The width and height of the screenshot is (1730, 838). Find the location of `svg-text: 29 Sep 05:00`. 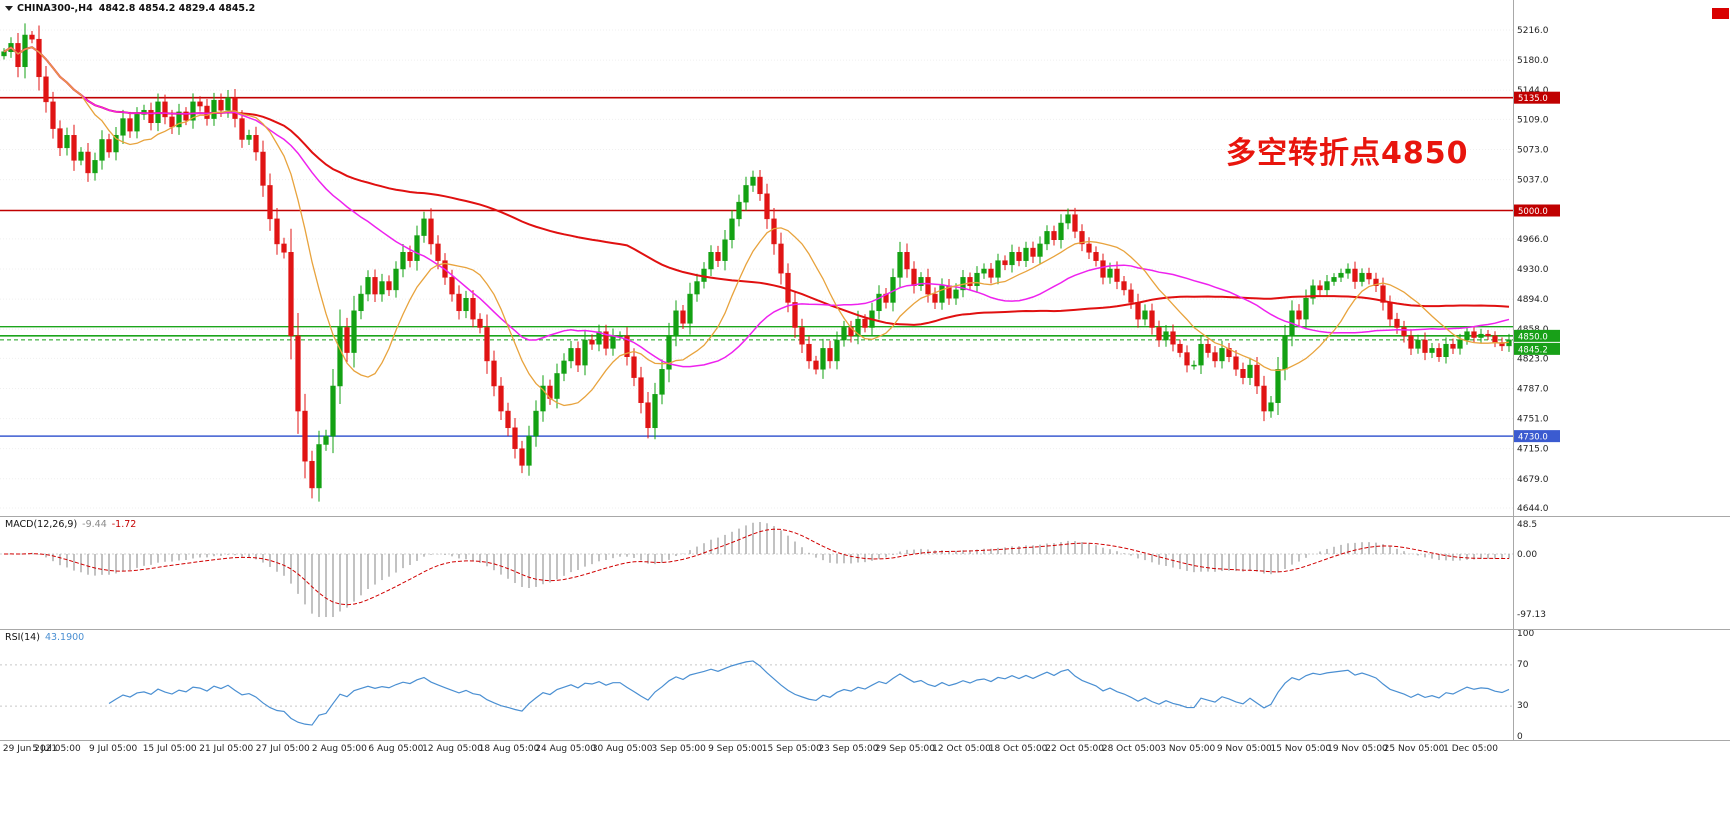

svg-text: 29 Sep 05:00 is located at coordinates (905, 749).